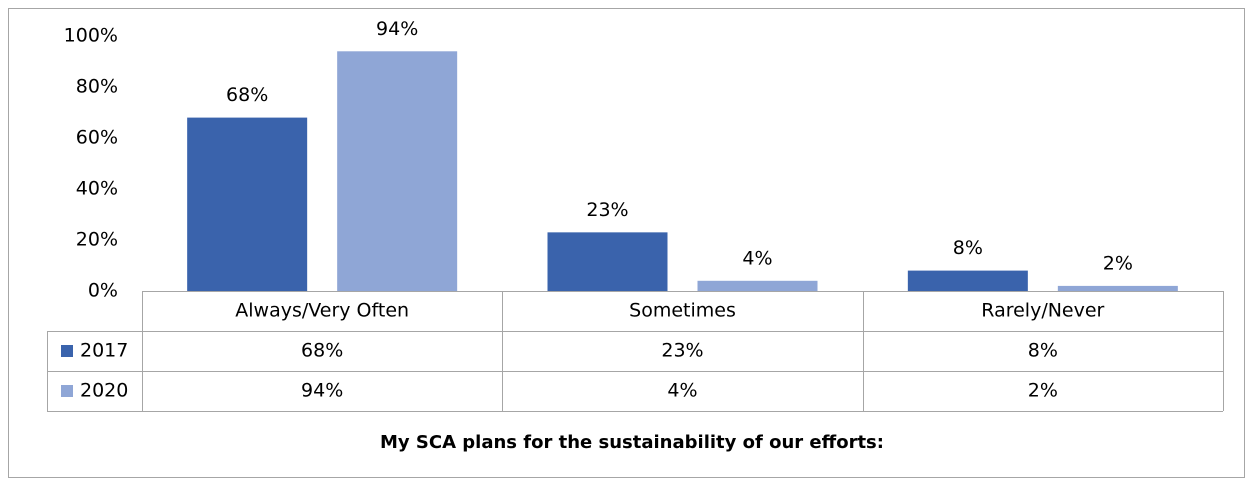 The image size is (1252, 485). I want to click on data-label: 23%, so click(607, 210).